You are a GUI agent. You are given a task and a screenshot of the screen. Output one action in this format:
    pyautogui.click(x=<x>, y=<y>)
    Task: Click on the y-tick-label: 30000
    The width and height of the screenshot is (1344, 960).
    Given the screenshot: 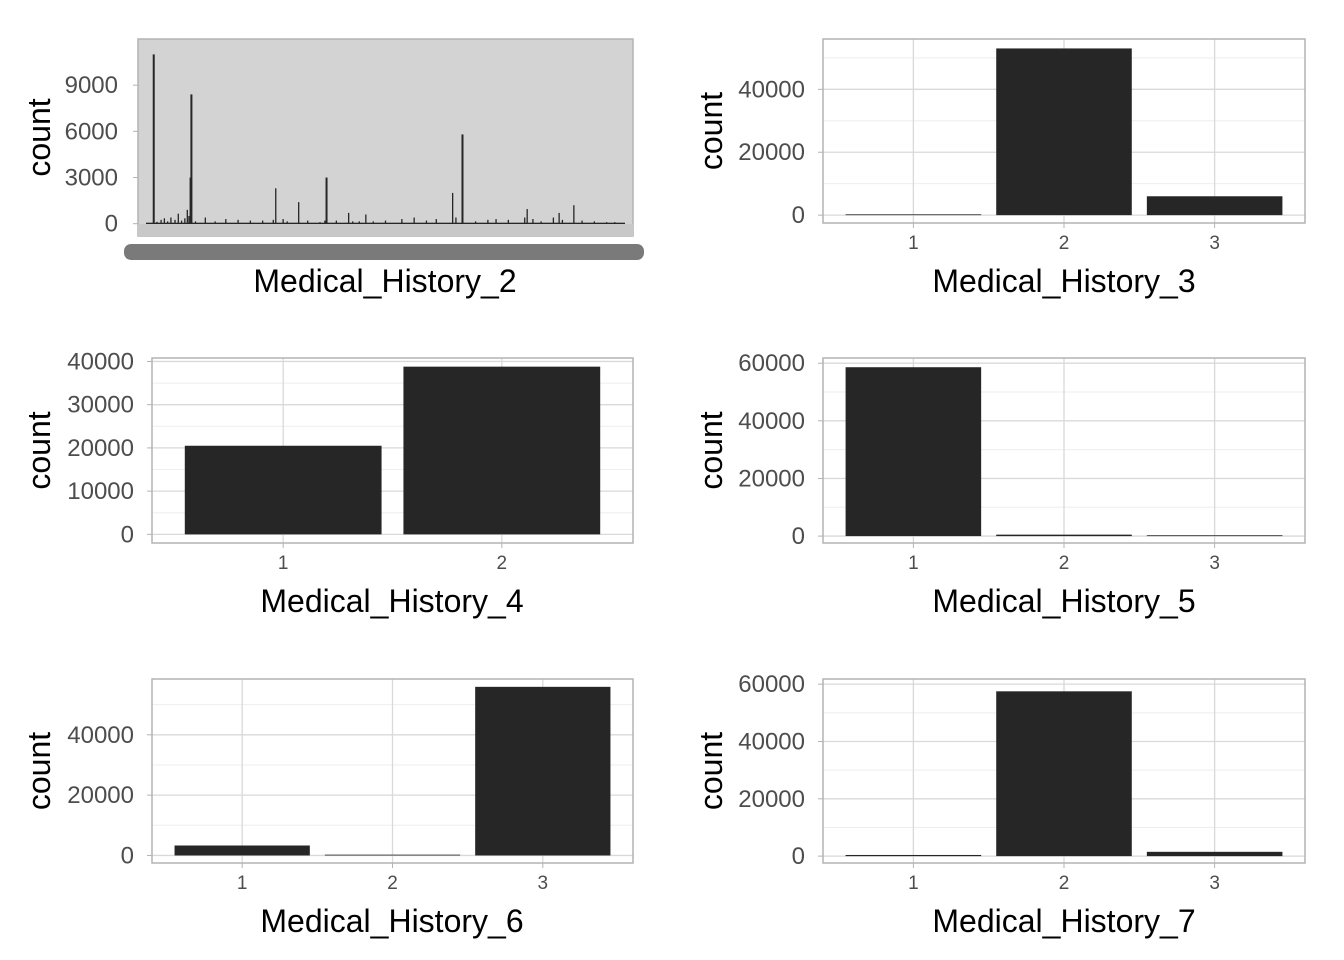 What is the action you would take?
    pyautogui.click(x=100, y=405)
    